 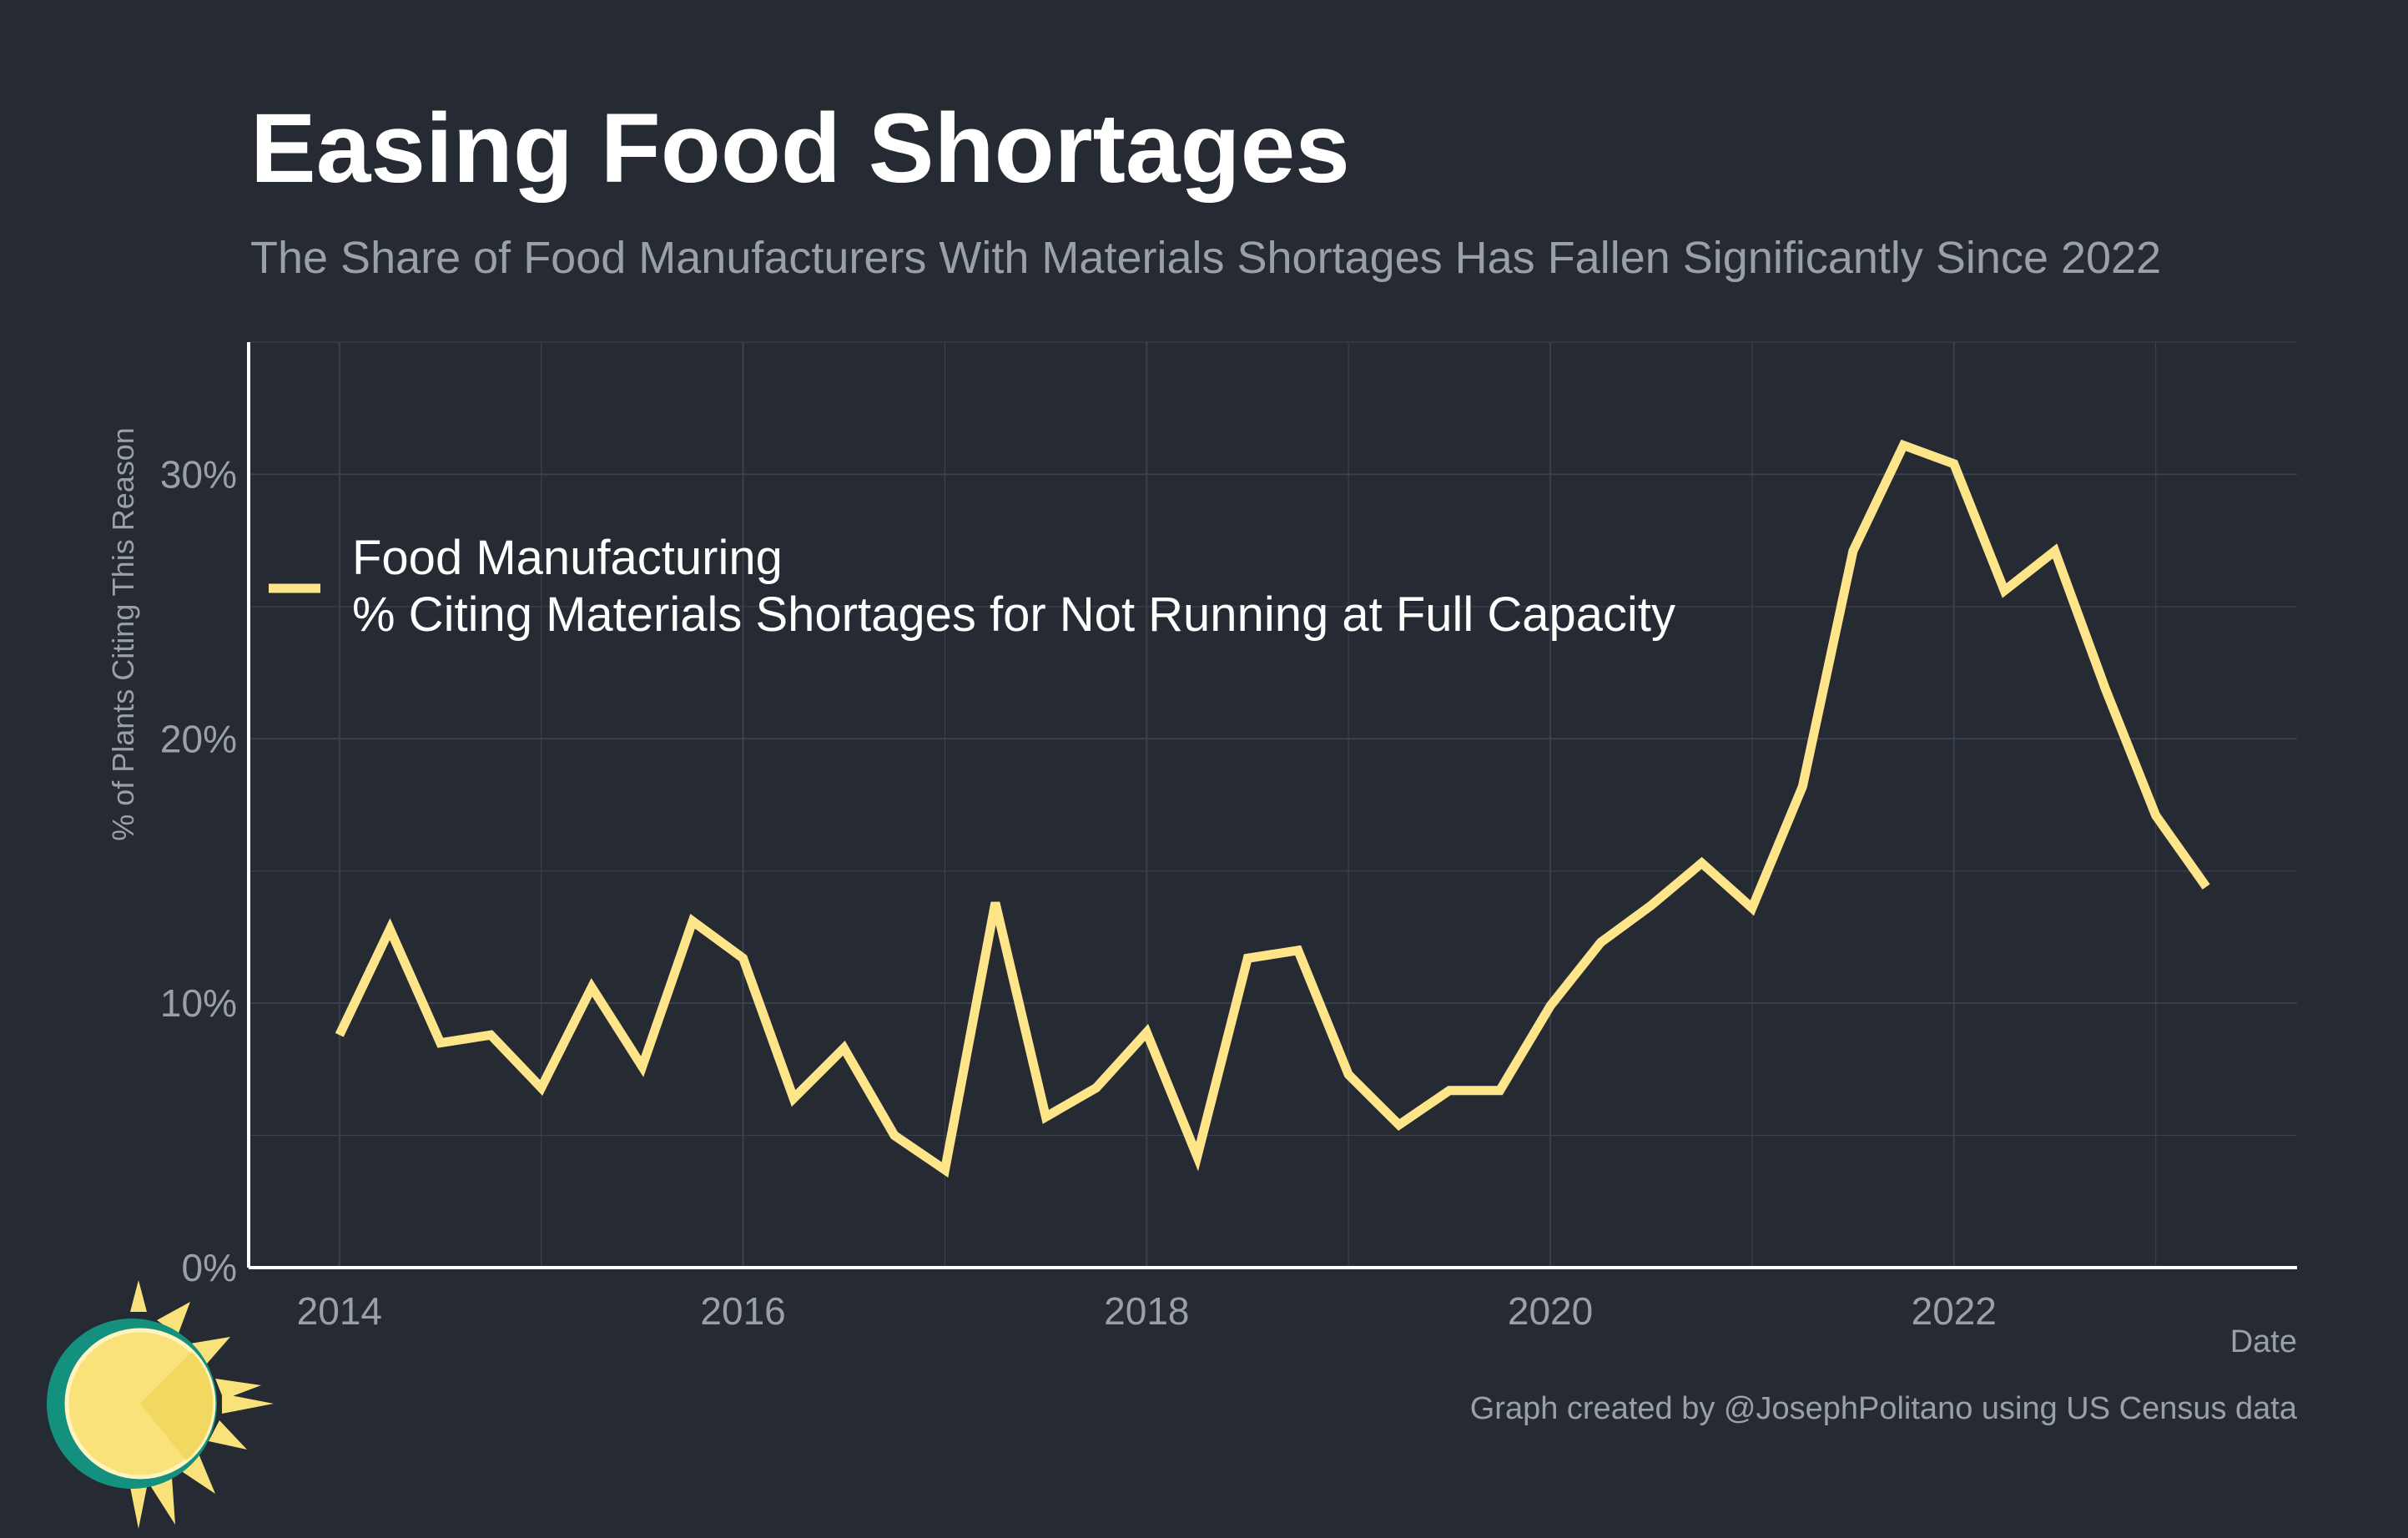 I want to click on y-tick-label: 0%, so click(x=209, y=1267).